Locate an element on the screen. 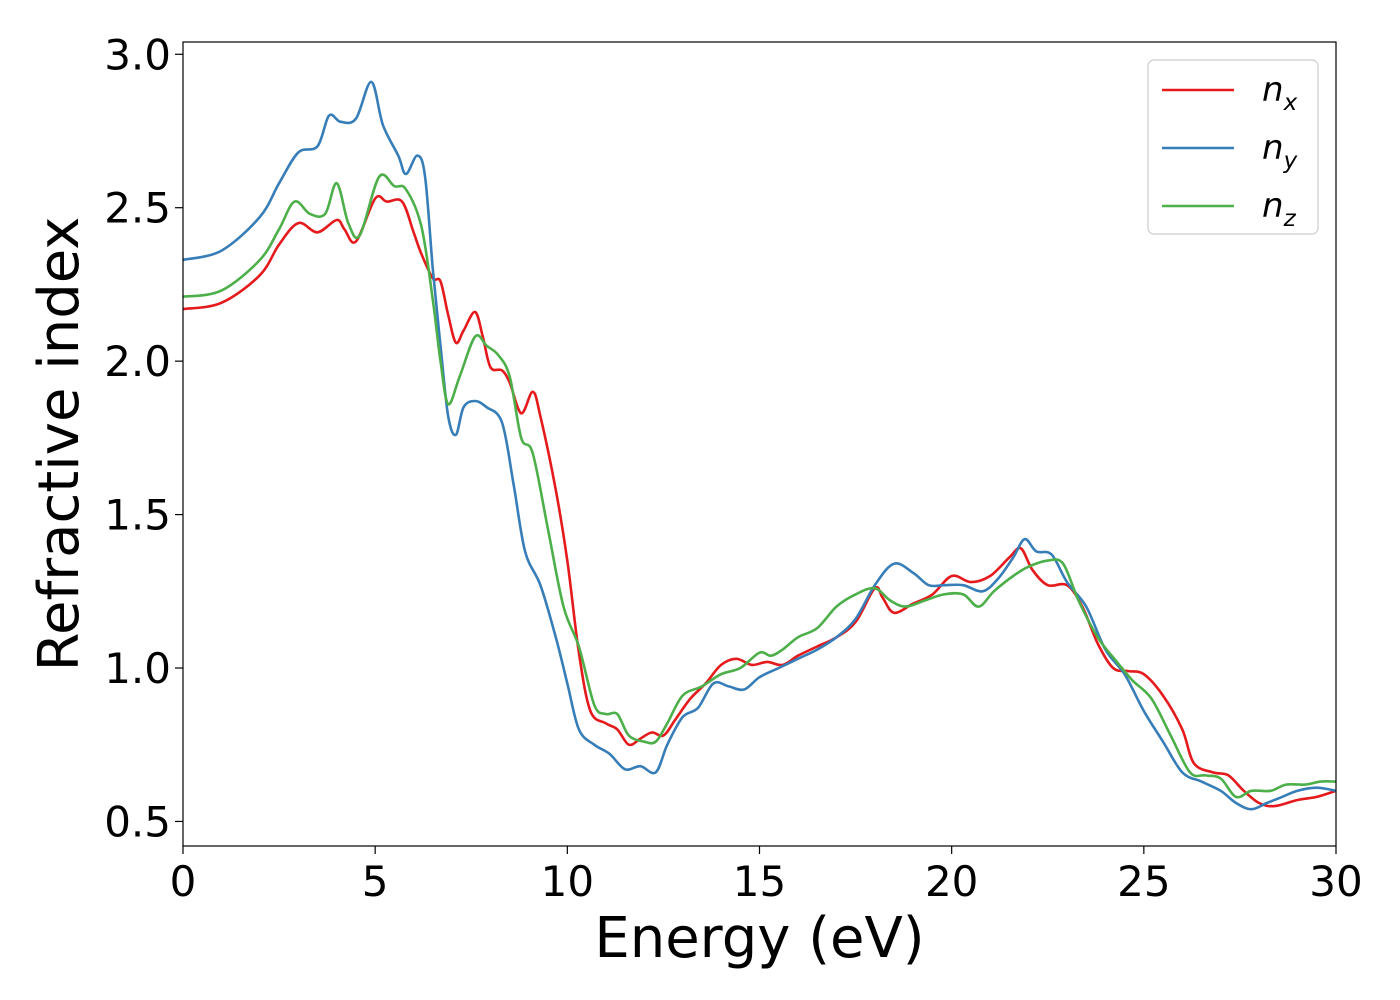 The height and width of the screenshot is (1000, 1400). y-tick-label: 2.0 is located at coordinates (137, 361).